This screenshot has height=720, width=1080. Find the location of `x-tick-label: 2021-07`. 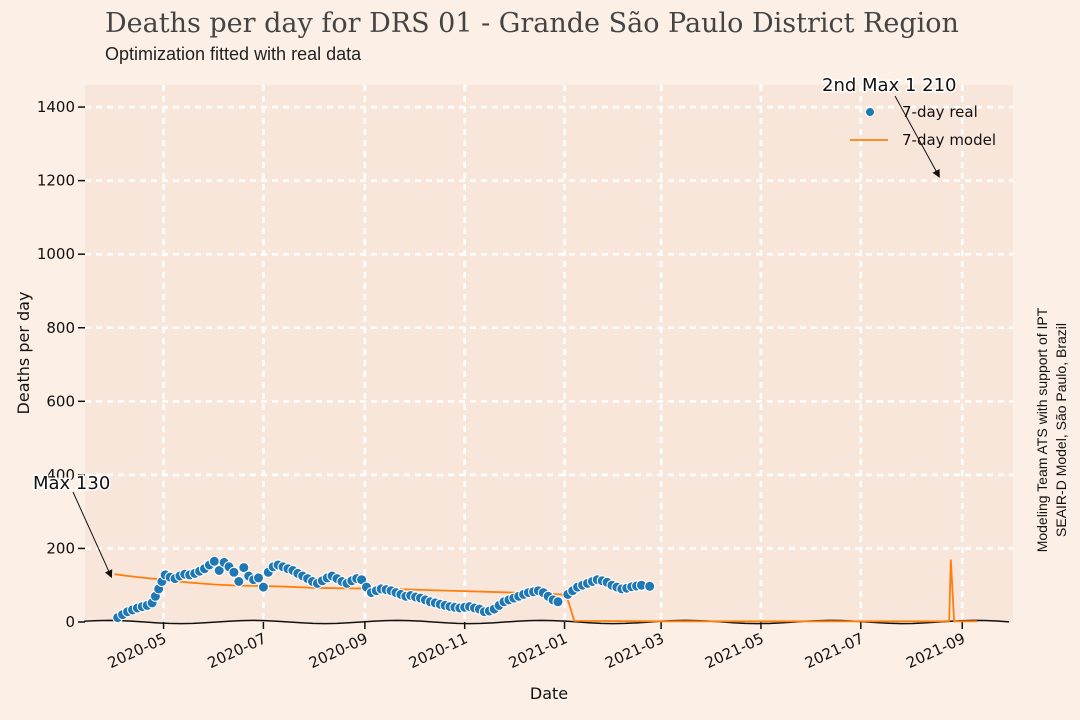

x-tick-label: 2021-07 is located at coordinates (834, 650).